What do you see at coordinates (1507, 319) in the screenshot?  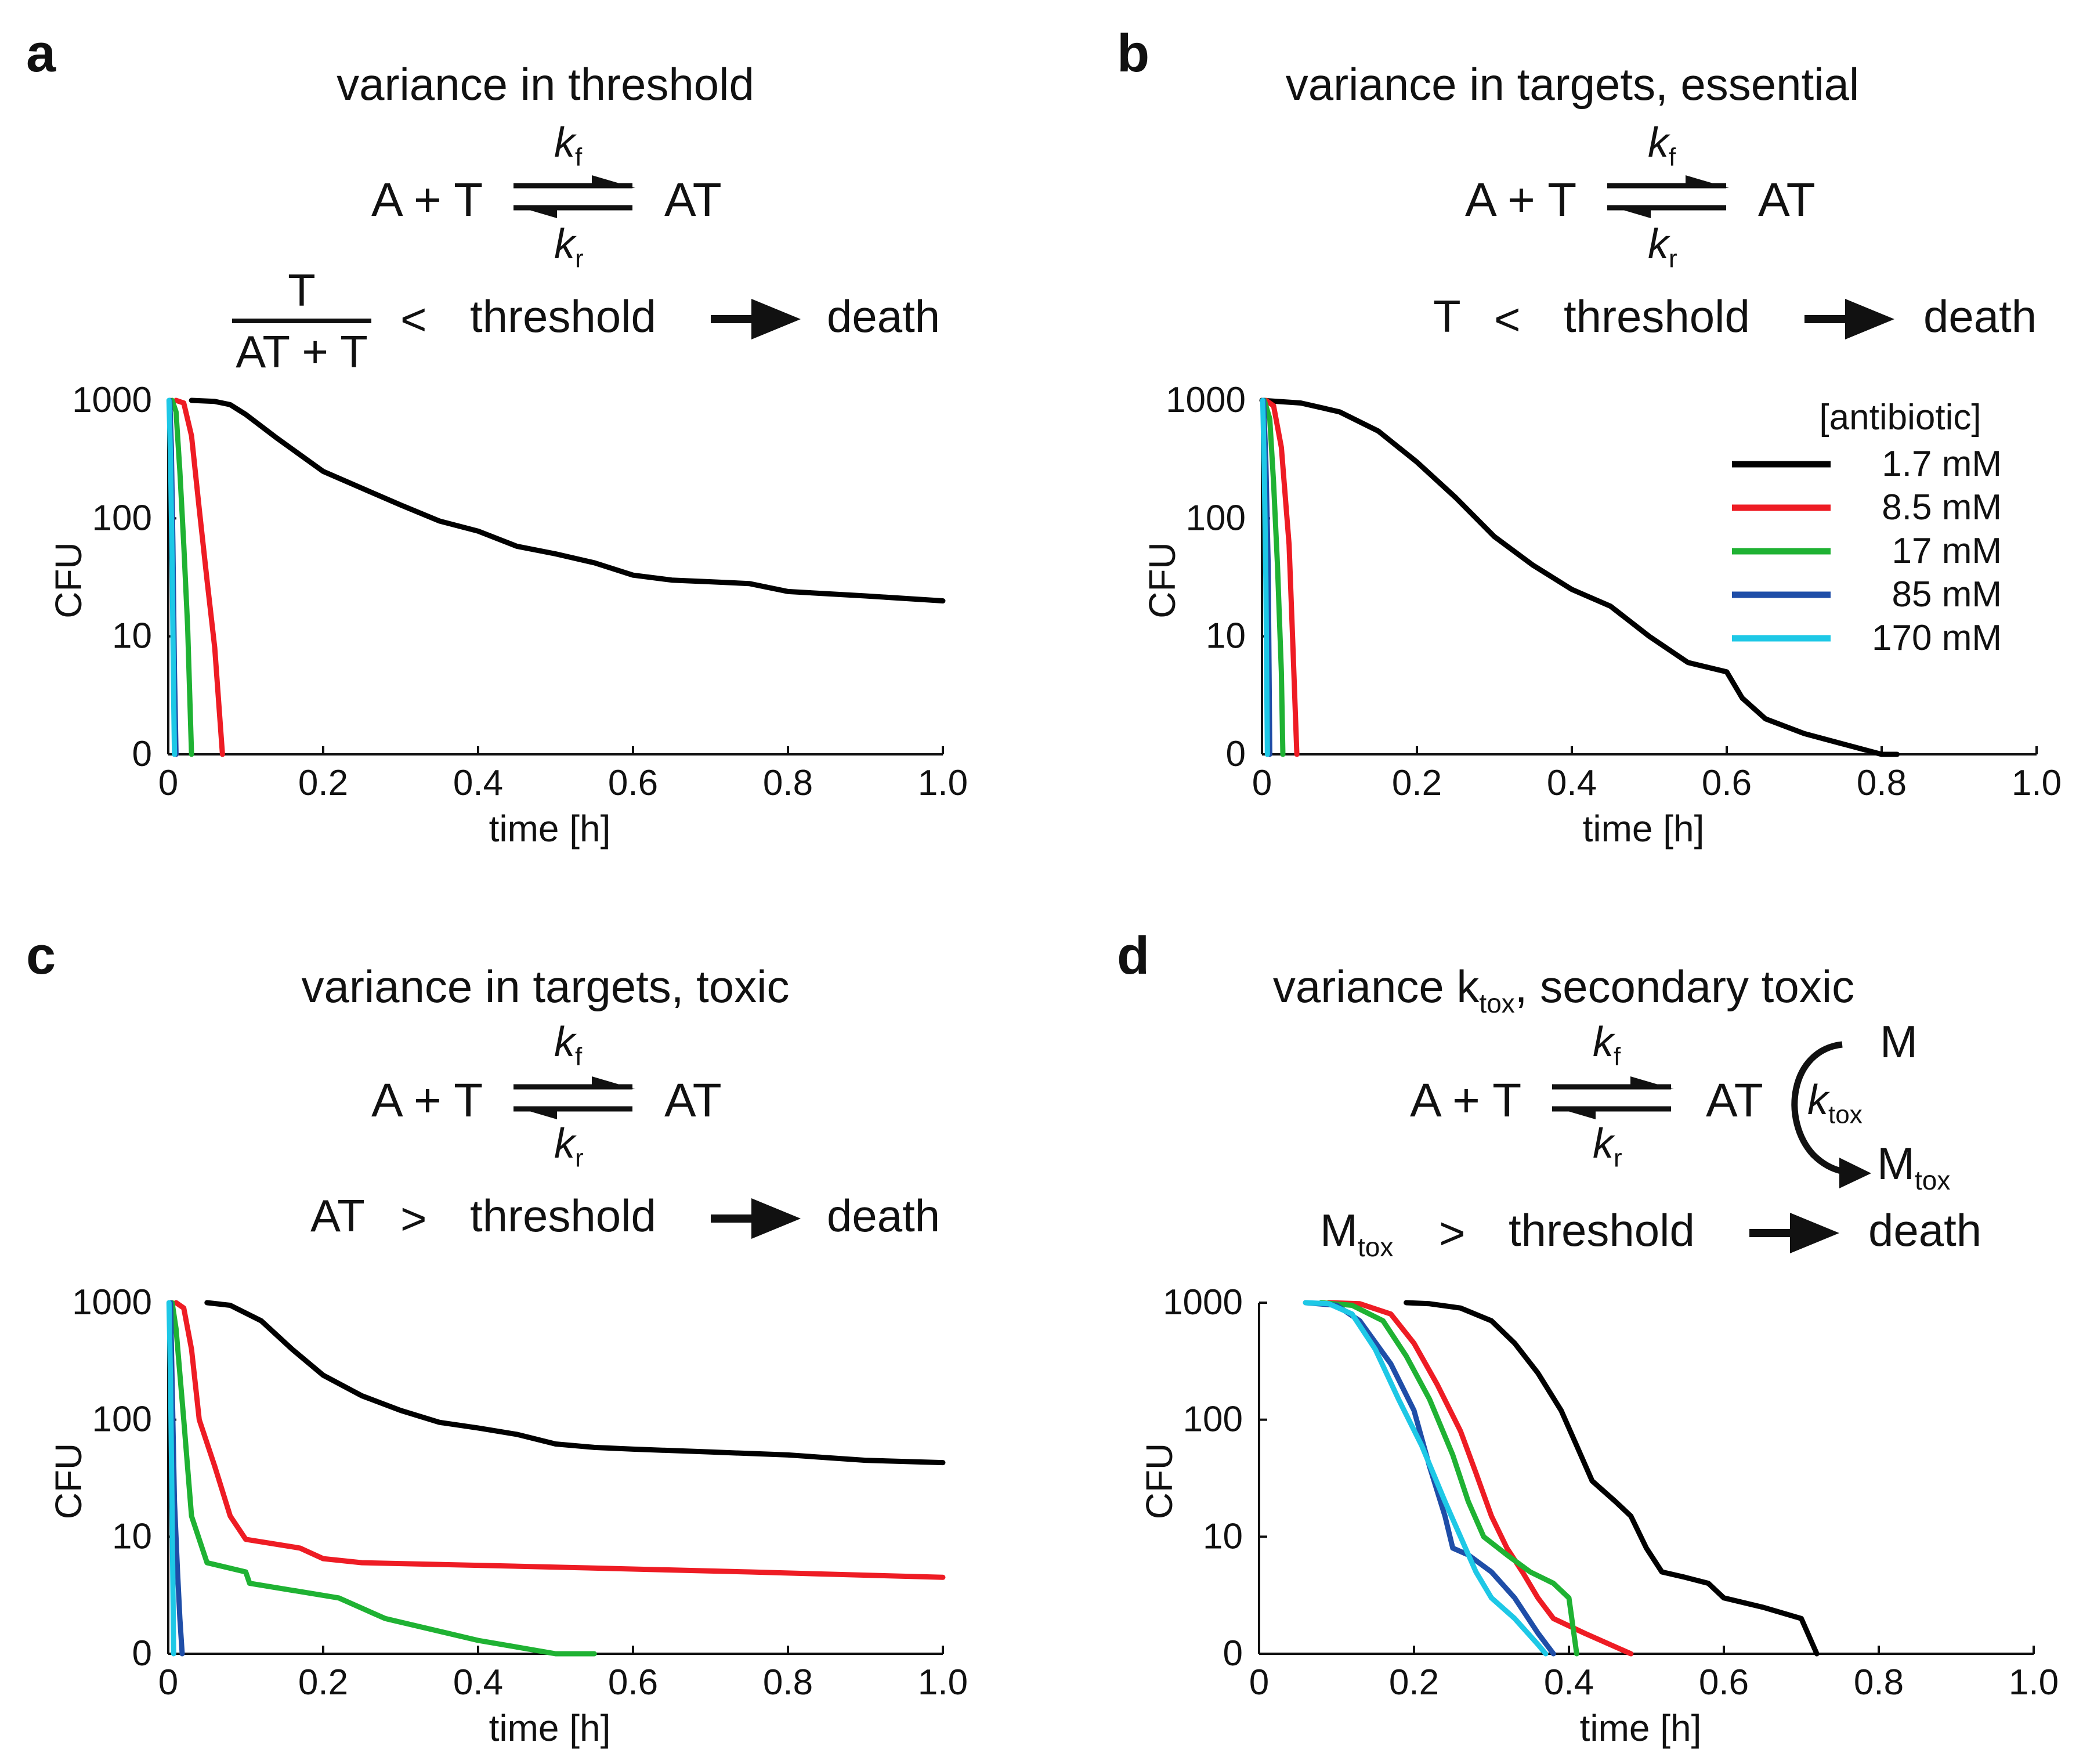 I see `comparison-sign: <` at bounding box center [1507, 319].